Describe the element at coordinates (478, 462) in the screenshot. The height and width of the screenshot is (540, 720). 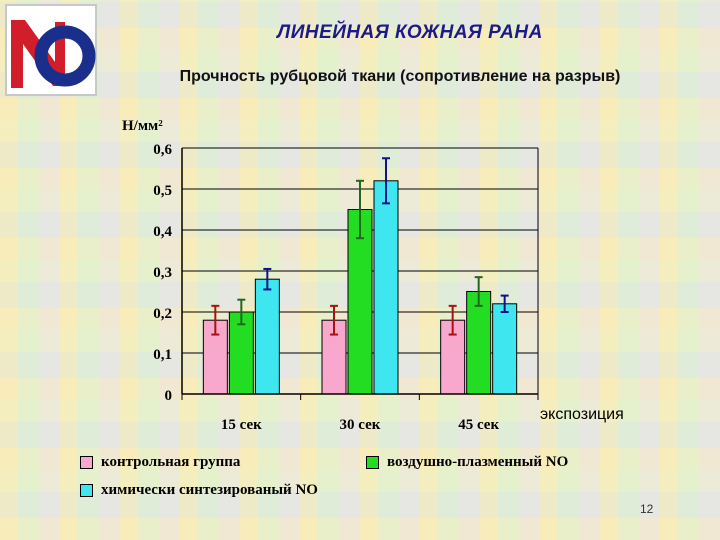
I see `legend-label: воздушно-плазменный NO` at that location.